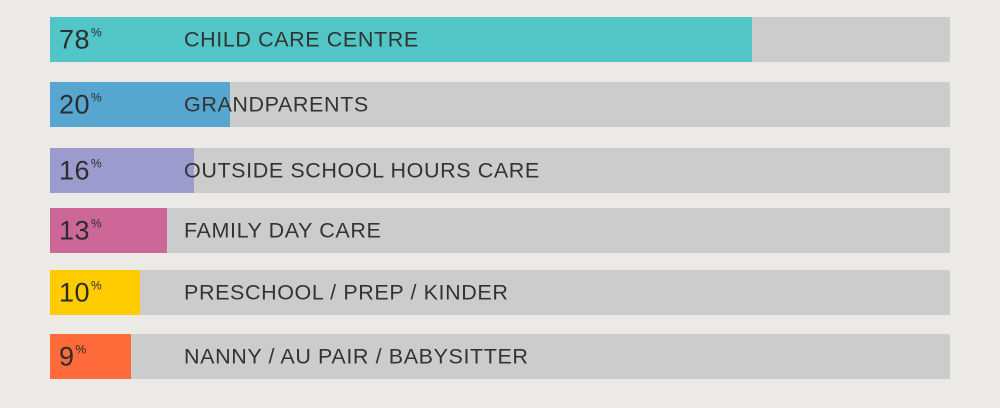 This screenshot has height=408, width=1000. What do you see at coordinates (356, 356) in the screenshot?
I see `bar-category-label: NANNY / AU PAIR / BABYSITTER` at bounding box center [356, 356].